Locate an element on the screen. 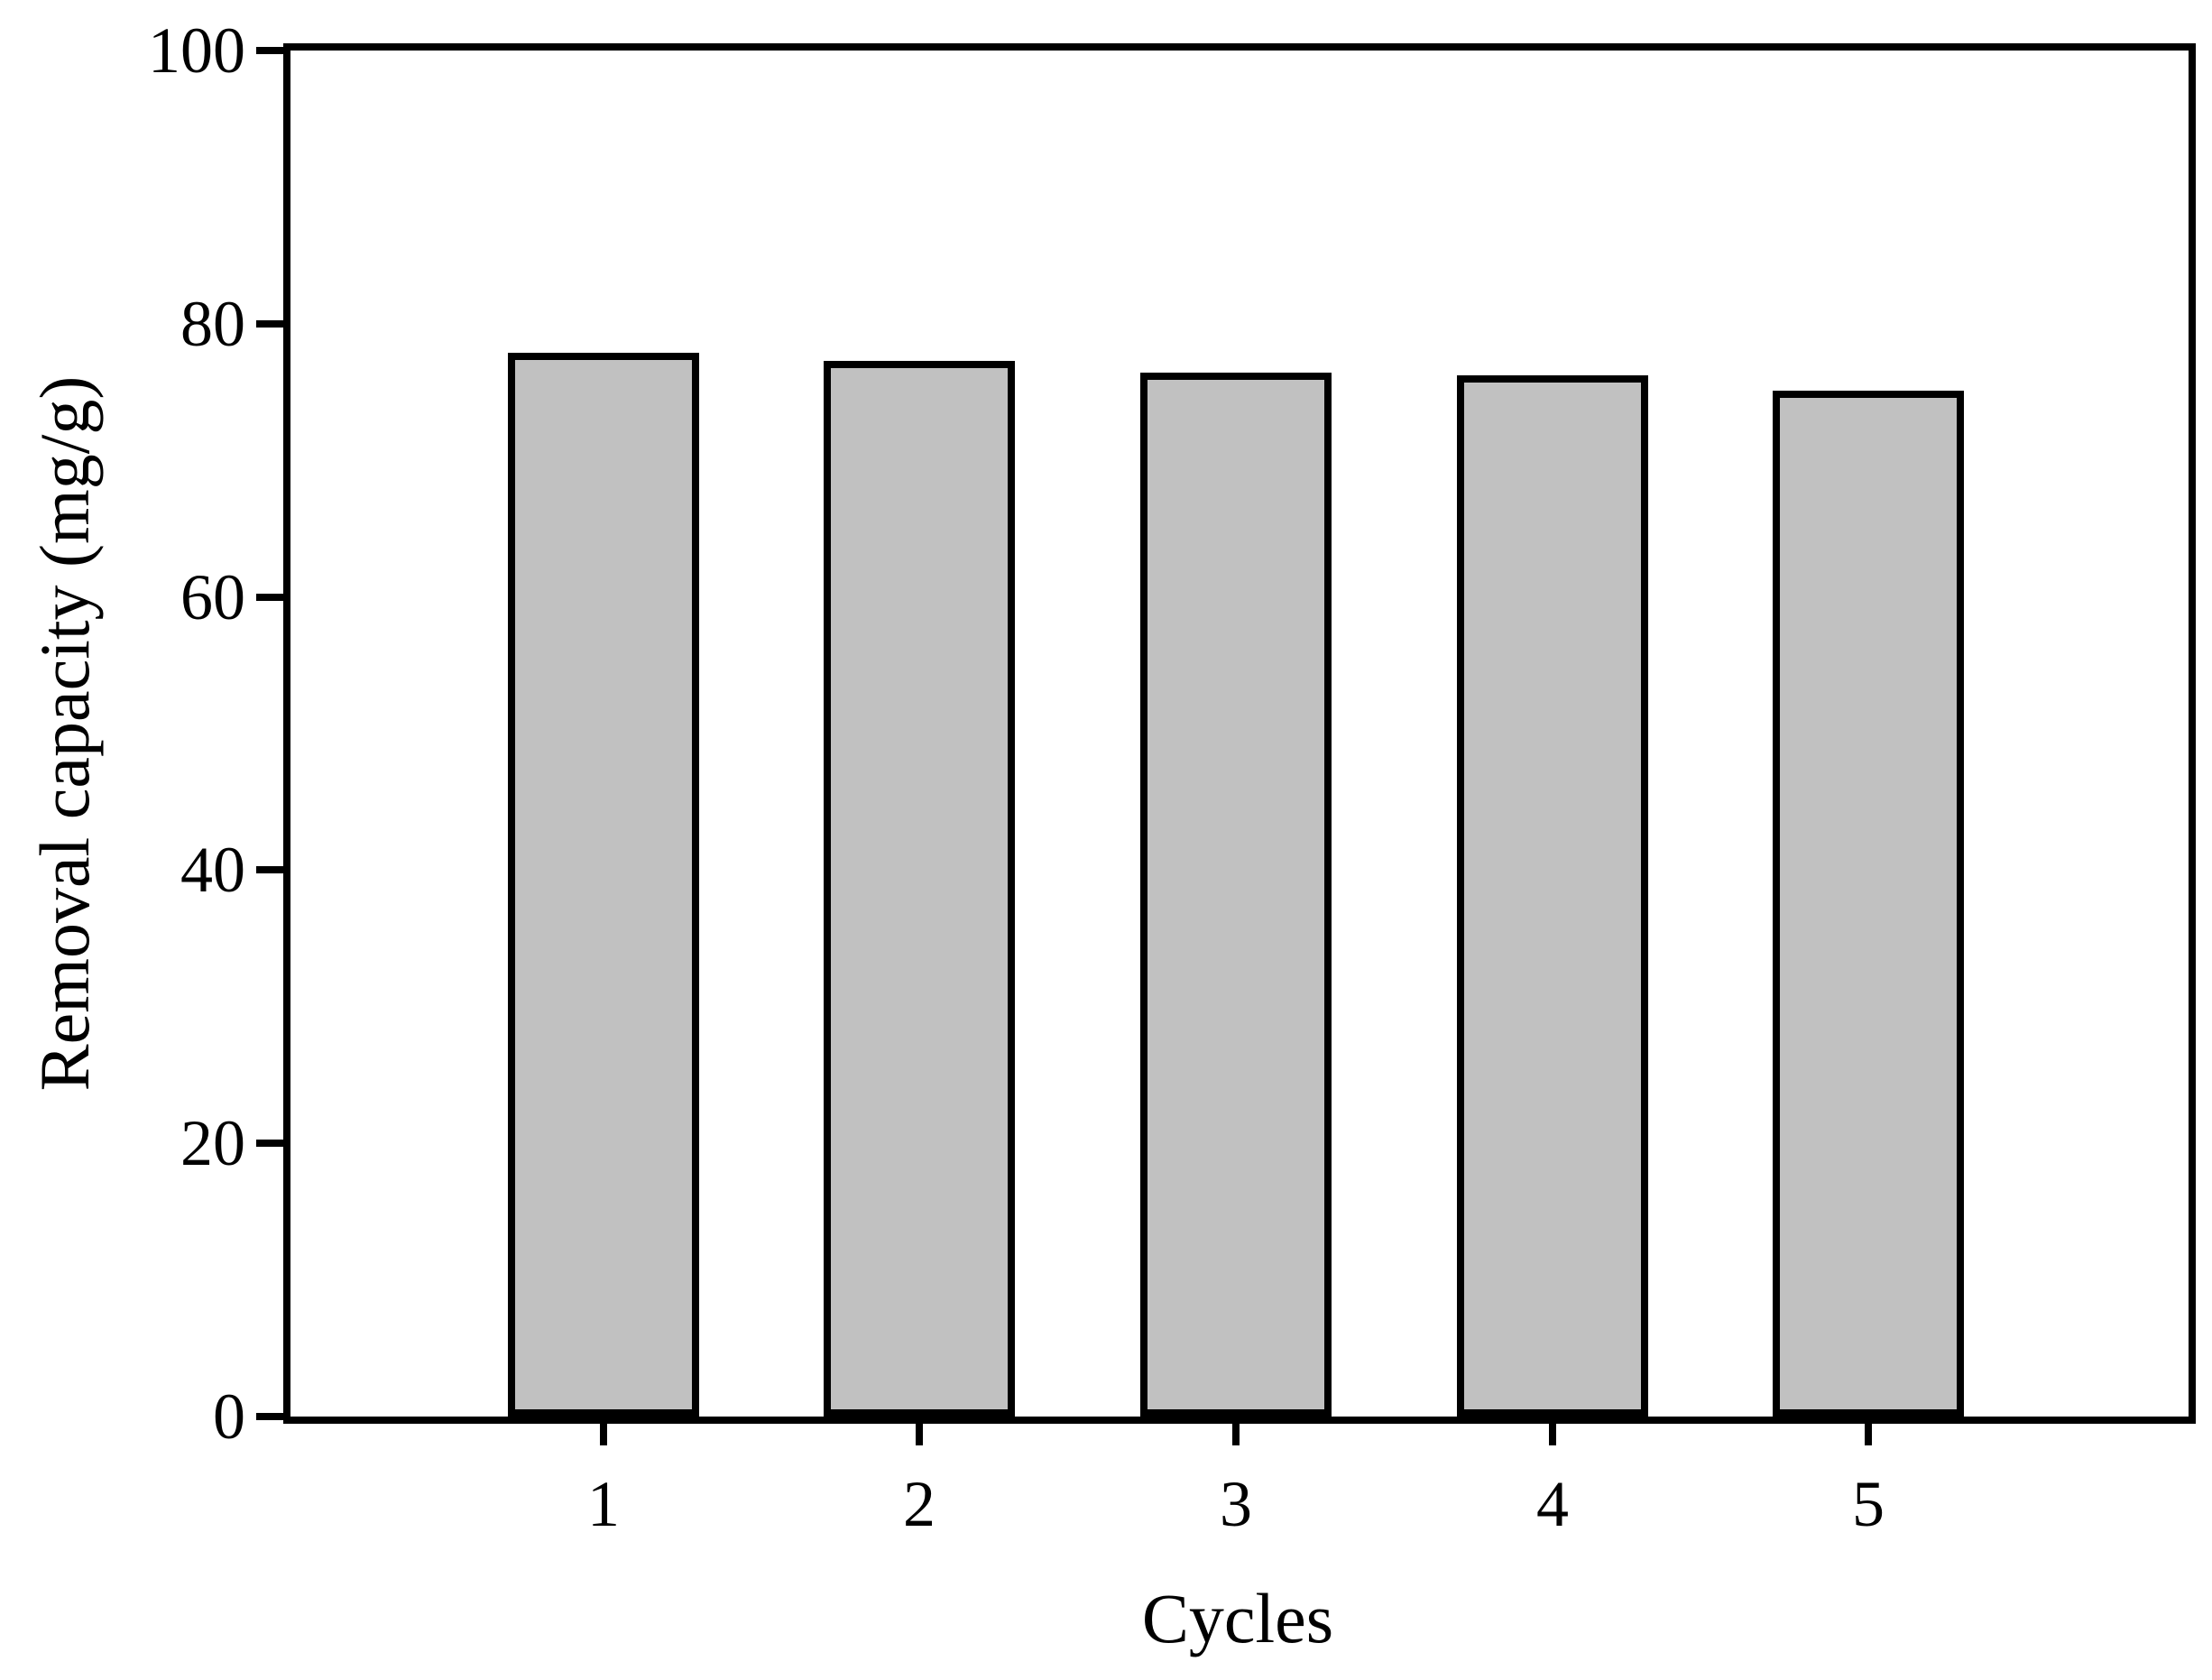 This screenshot has width=2212, height=1680. y-tick-label-100: 100 is located at coordinates (196, 50).